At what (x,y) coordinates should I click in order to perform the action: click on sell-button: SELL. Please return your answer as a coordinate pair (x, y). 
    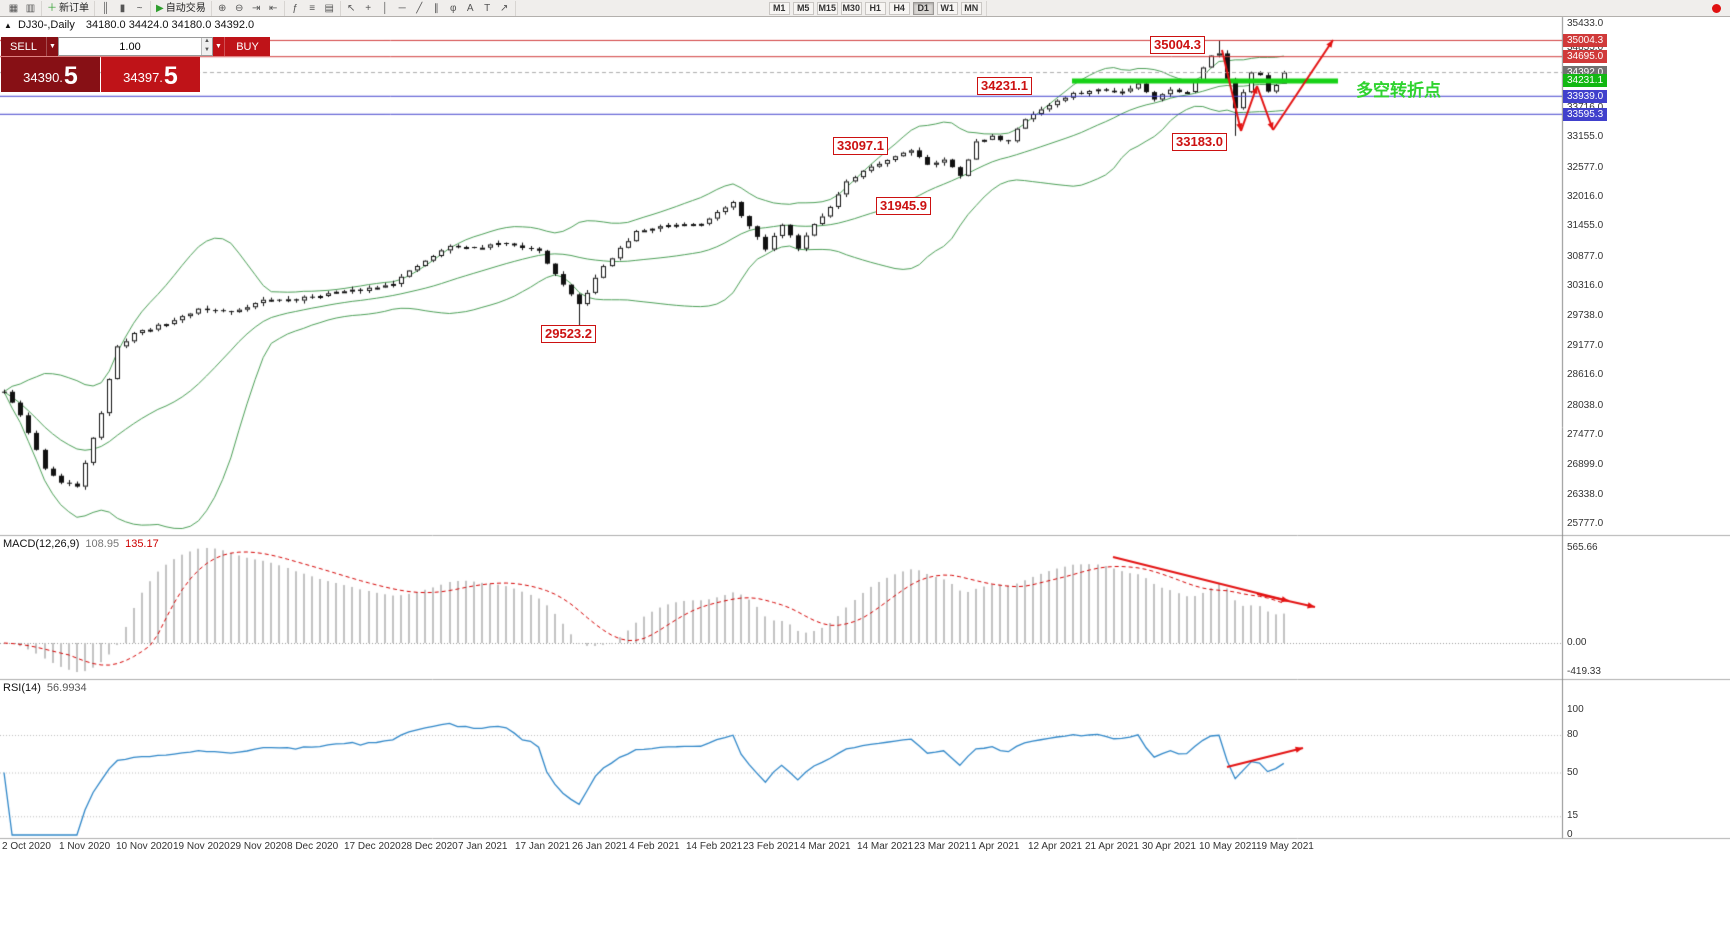
    Looking at the image, I should click on (23, 46).